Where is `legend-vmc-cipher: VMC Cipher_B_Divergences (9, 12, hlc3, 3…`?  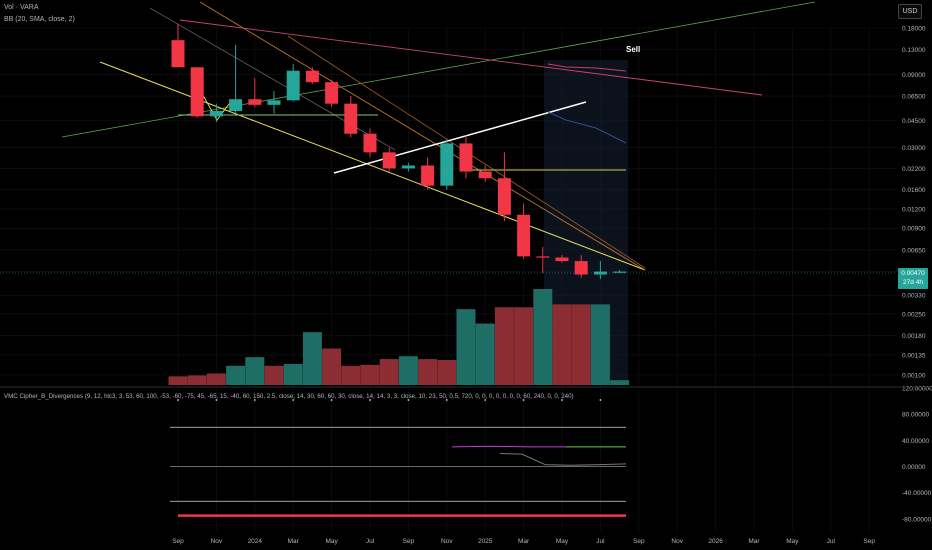 legend-vmc-cipher: VMC Cipher_B_Divergences (9, 12, hlc3, 3… is located at coordinates (289, 396).